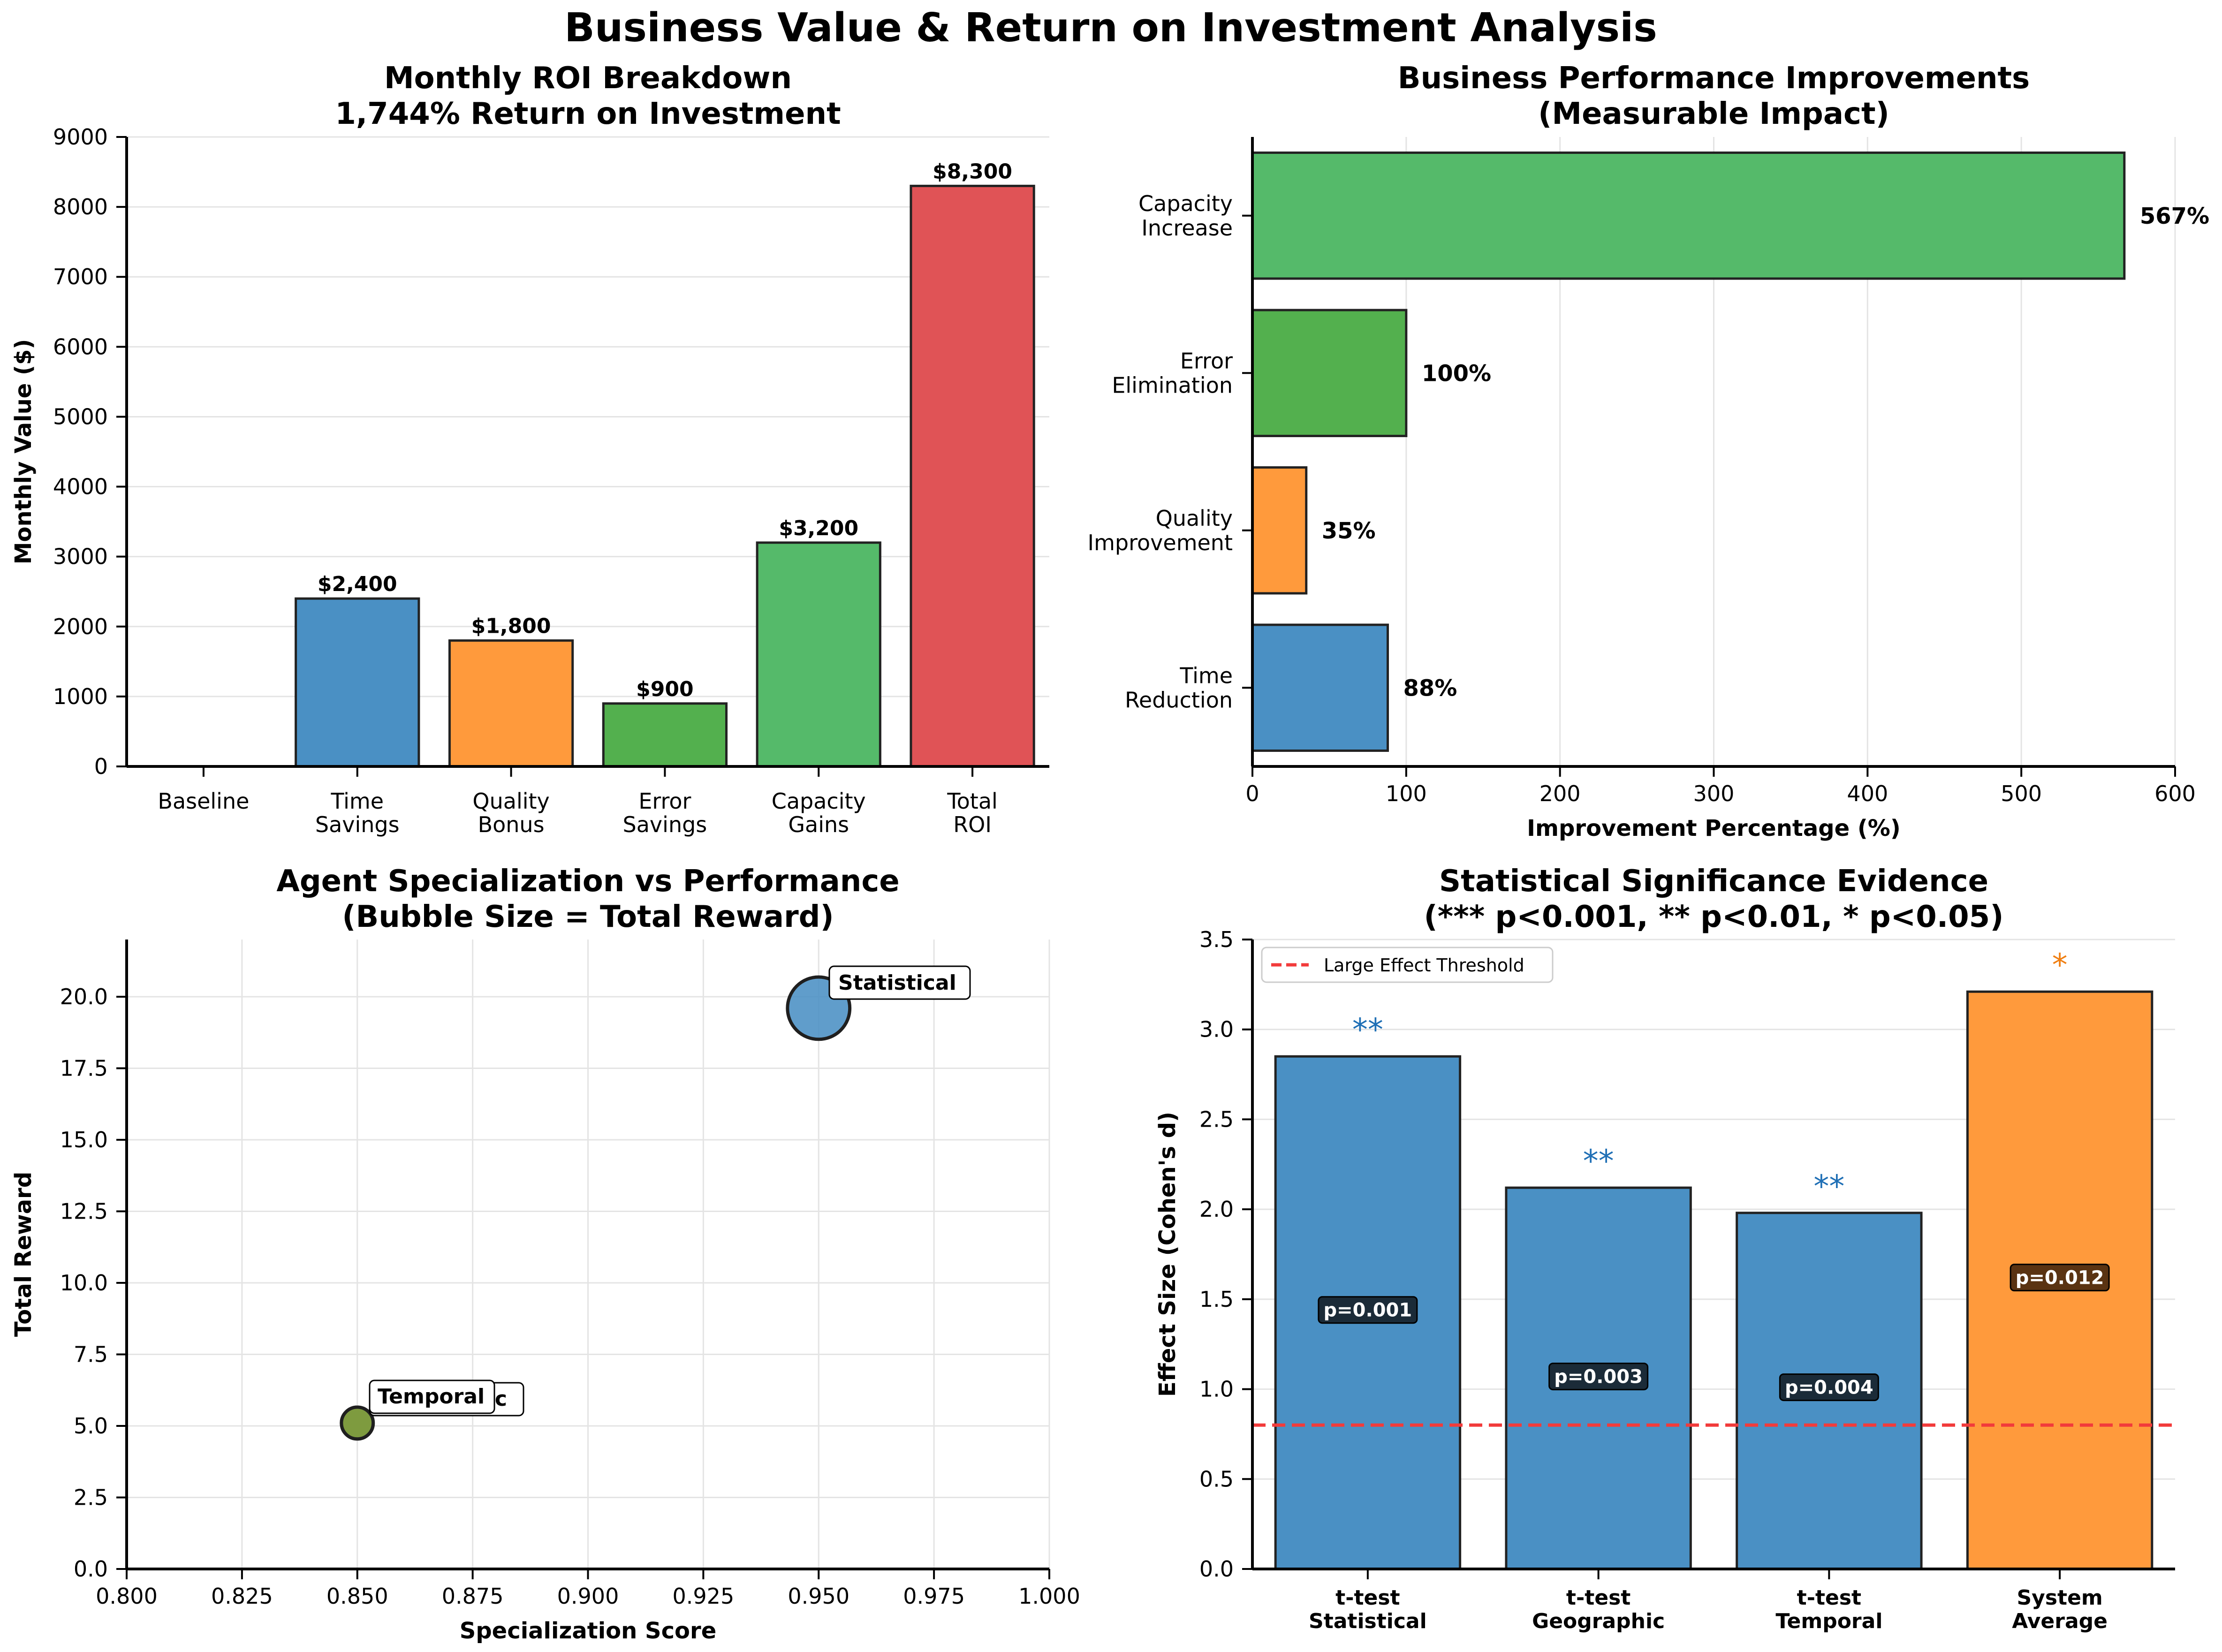 This screenshot has height=1652, width=2222. I want to click on panel-title-line: Statistical Significance Evidence, so click(1713, 881).